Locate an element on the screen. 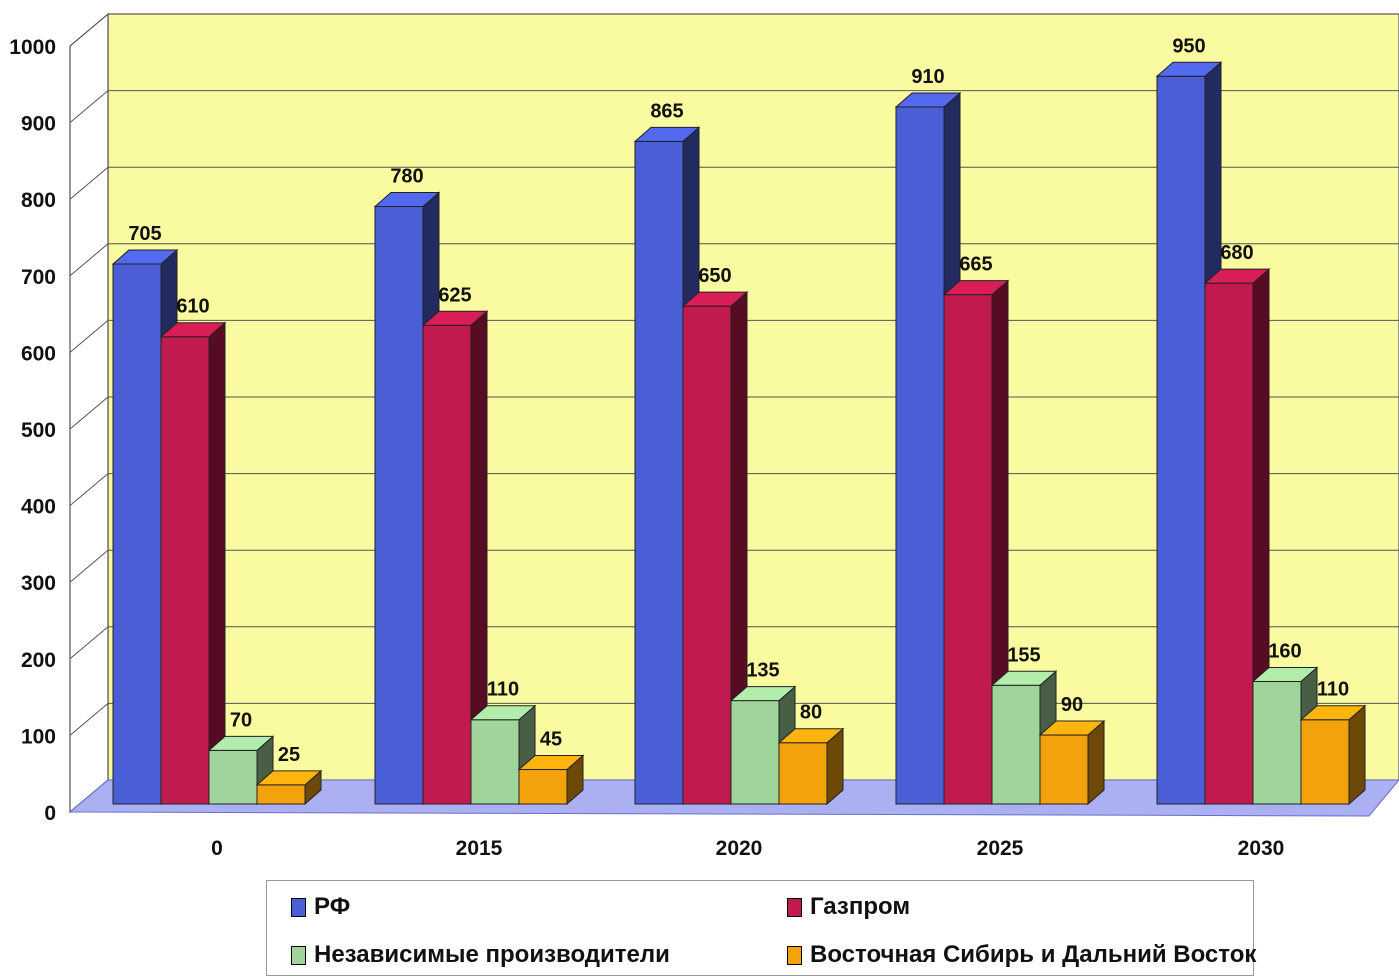  legend-swatch-rf is located at coordinates (298, 907).